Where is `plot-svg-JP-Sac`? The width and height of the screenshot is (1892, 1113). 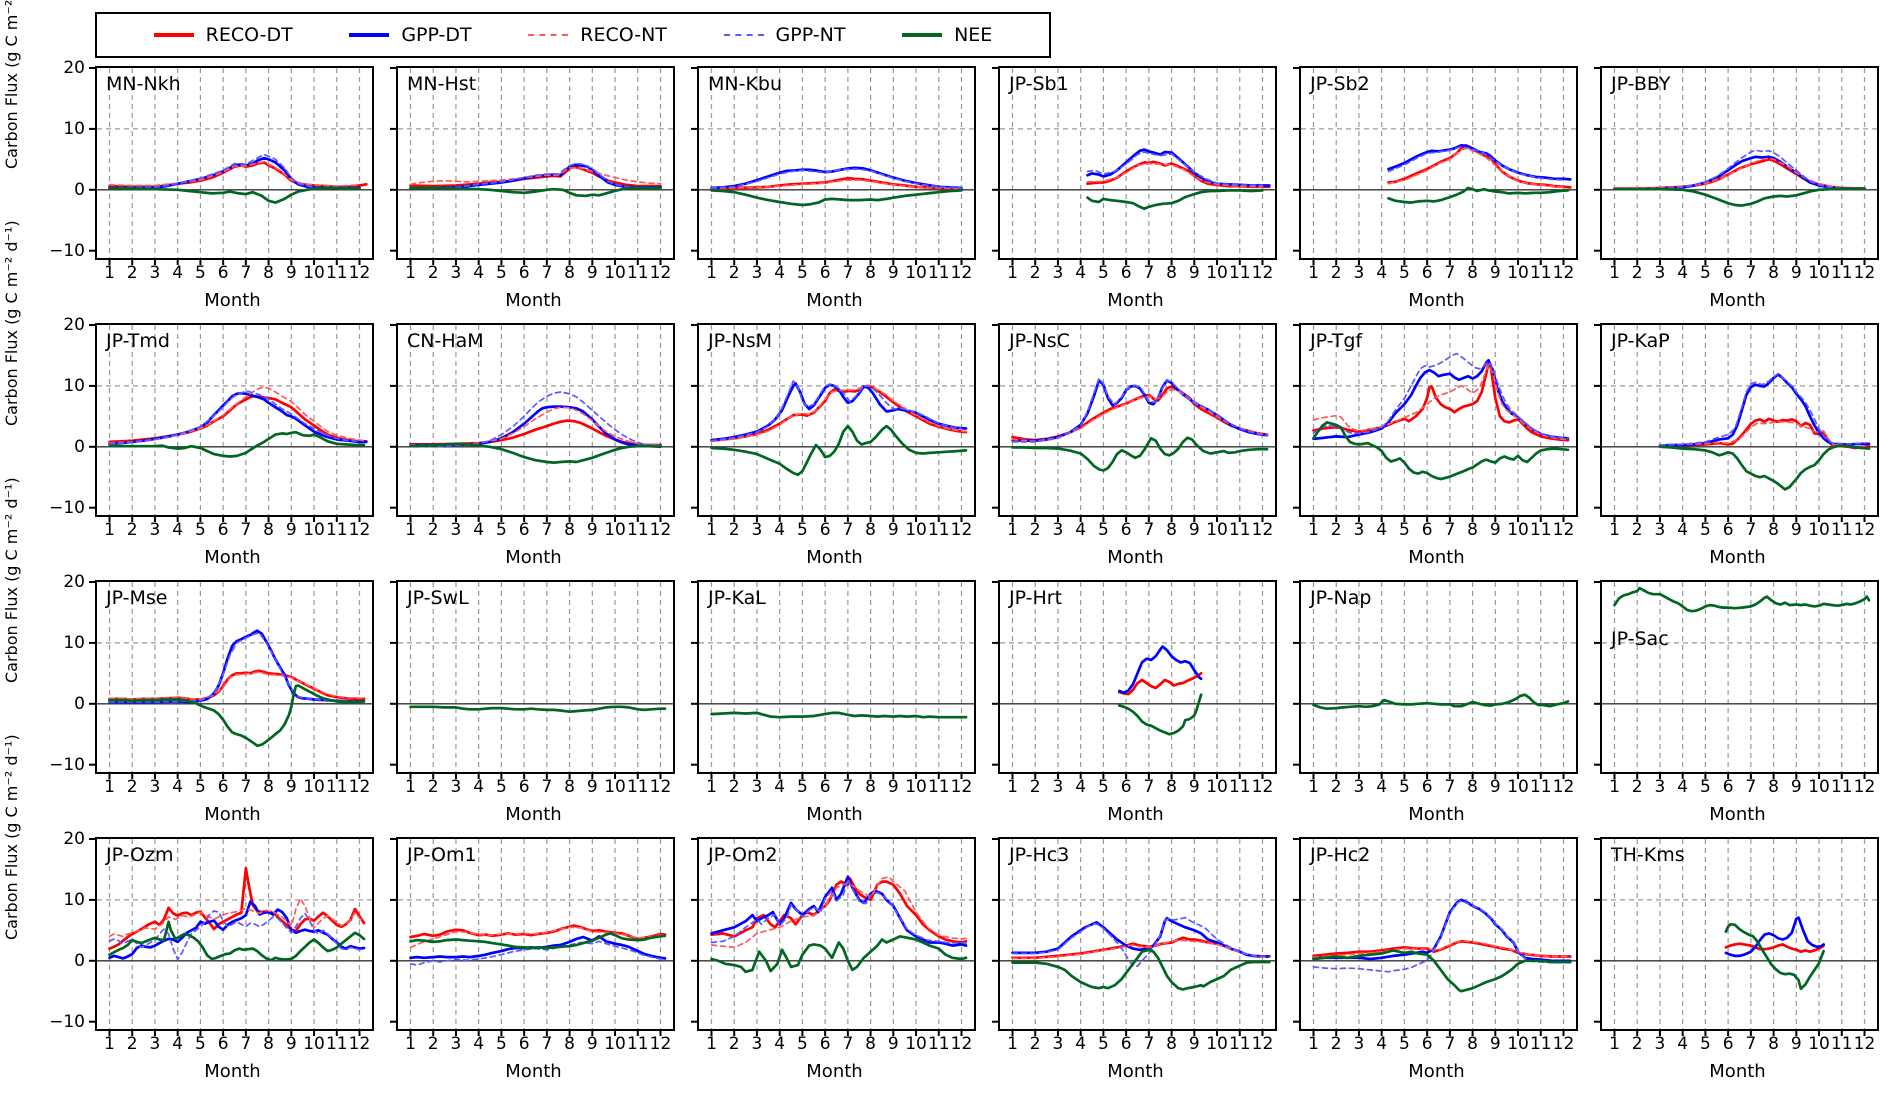
plot-svg-JP-Sac is located at coordinates (1735, 680).